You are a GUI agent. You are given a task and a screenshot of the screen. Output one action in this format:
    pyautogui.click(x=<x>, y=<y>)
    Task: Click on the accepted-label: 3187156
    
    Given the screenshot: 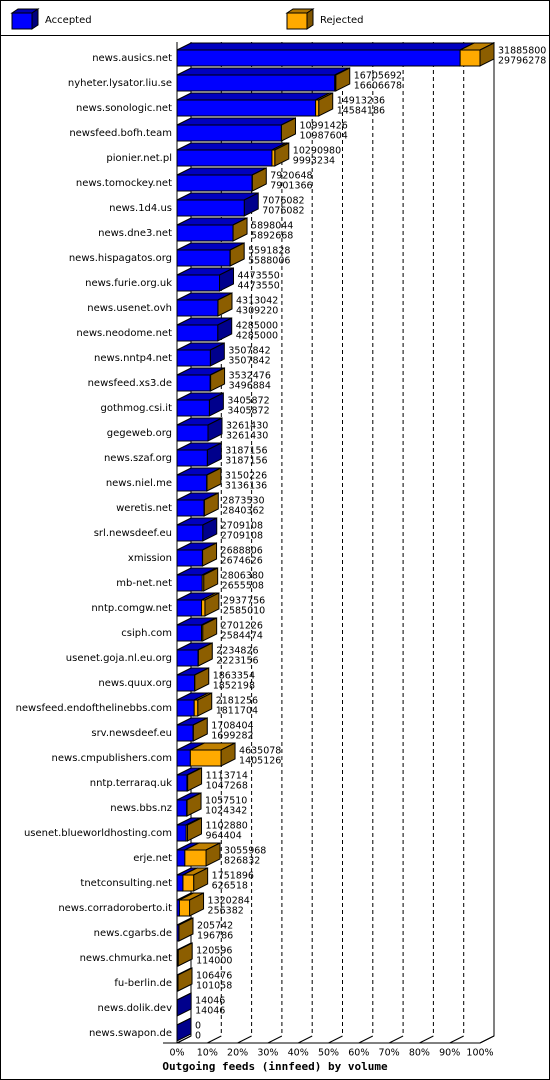 What is the action you would take?
    pyautogui.click(x=246, y=461)
    